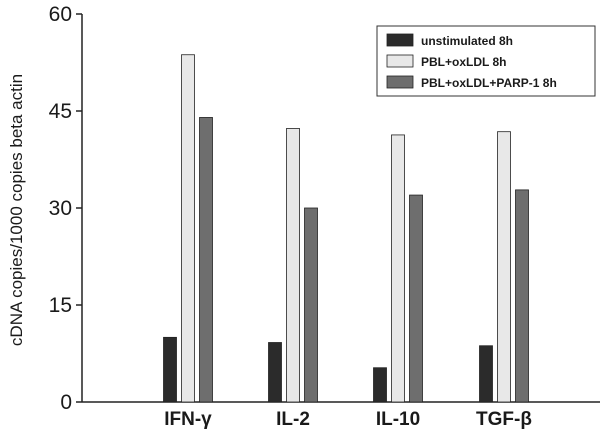  I want to click on x-tick-label: IFN-γ, so click(188, 419).